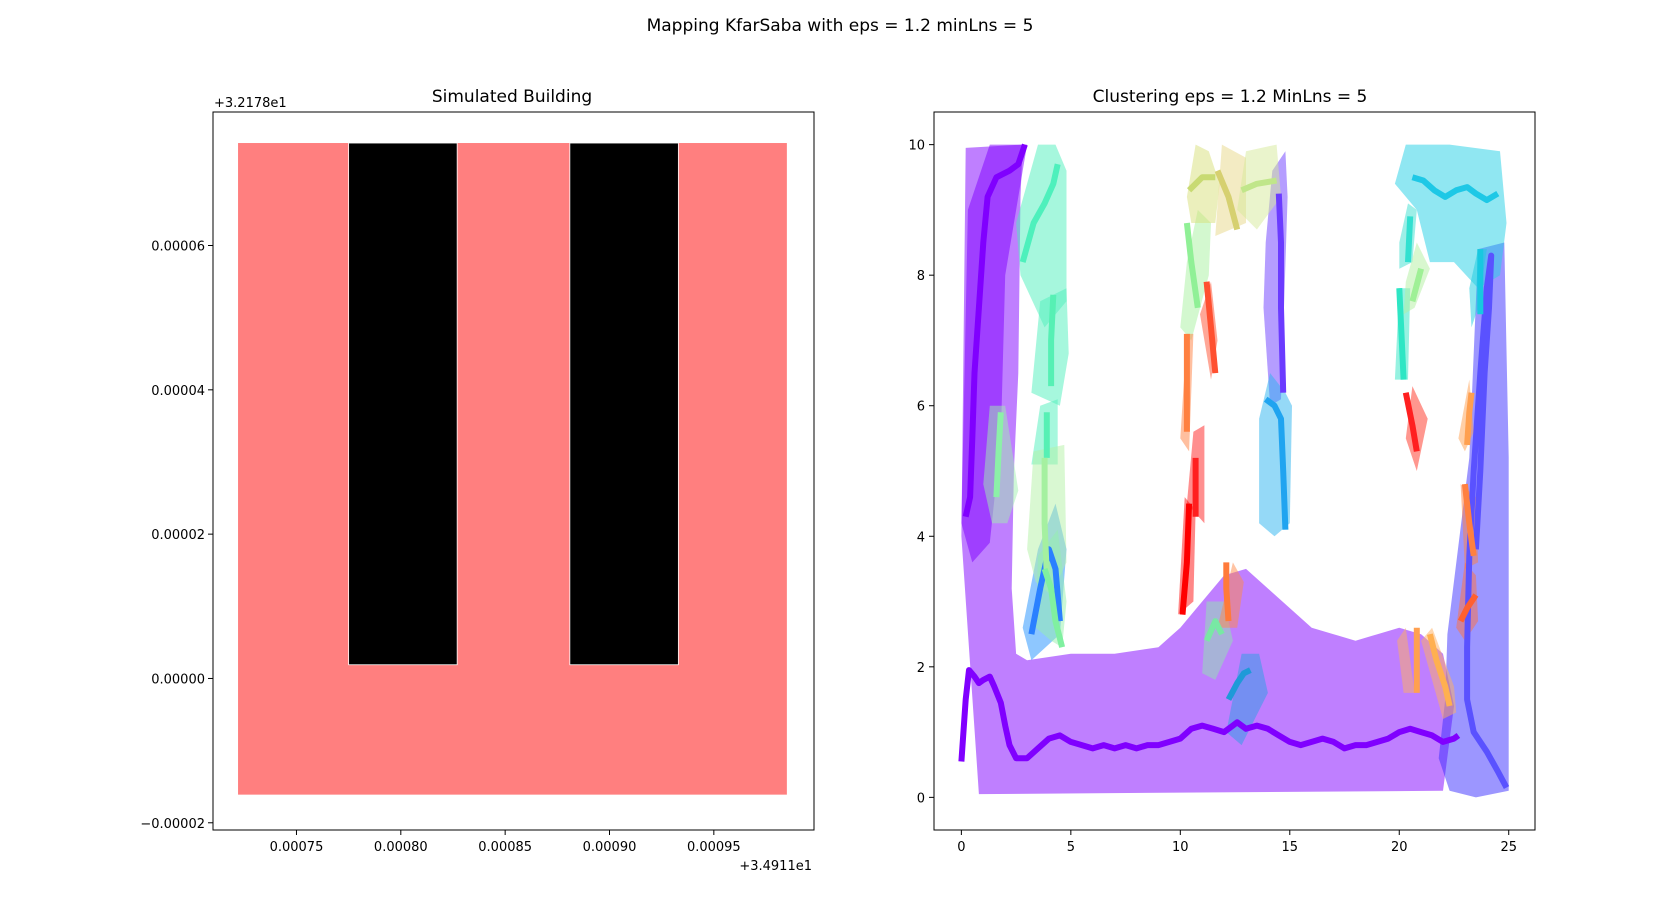 The width and height of the screenshot is (1680, 919). Describe the element at coordinates (512, 97) in the screenshot. I see `building-chart-title: Simulated Building` at that location.